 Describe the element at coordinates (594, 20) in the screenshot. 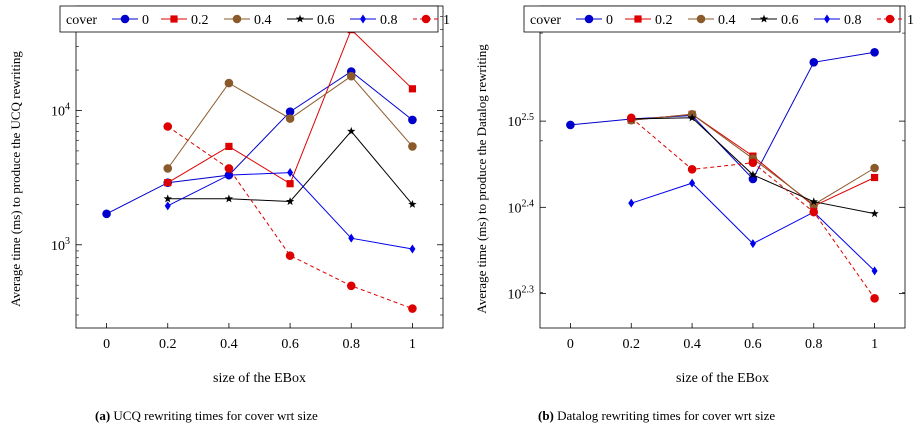

I see `legend-item-0: 0` at that location.